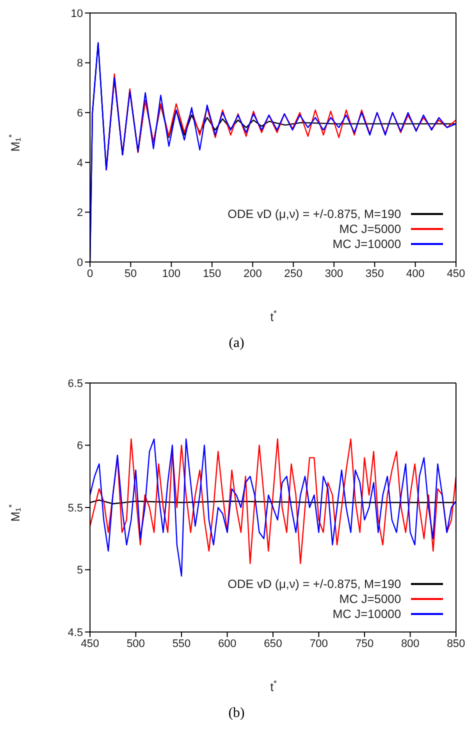 The width and height of the screenshot is (473, 755). I want to click on y-tick-label: 6.5, so click(75, 384).